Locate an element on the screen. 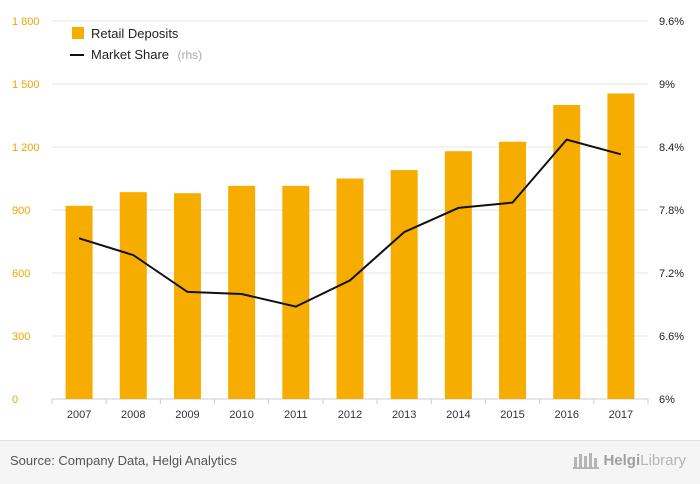 The image size is (700, 484). x-tick-label: 2015 is located at coordinates (512, 415).